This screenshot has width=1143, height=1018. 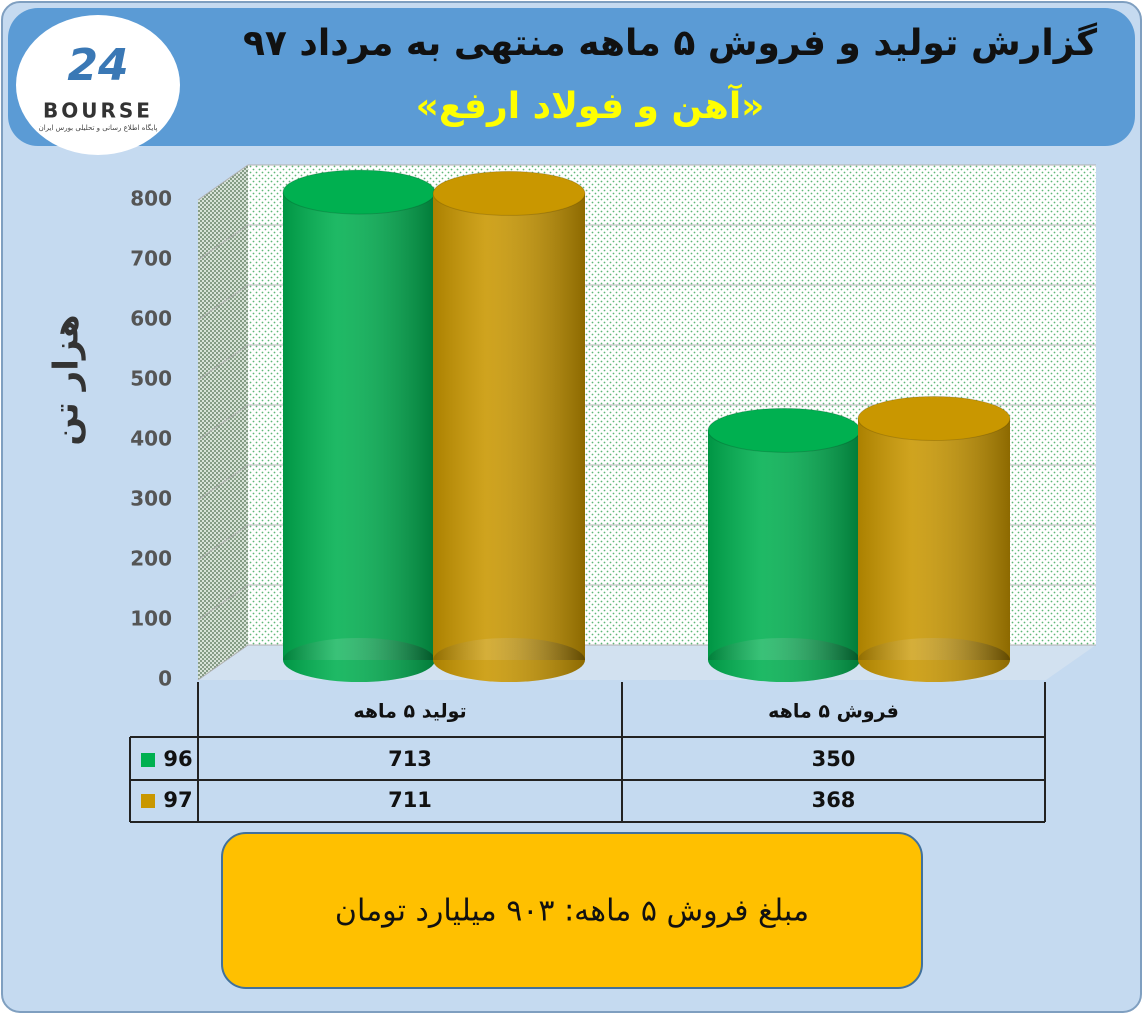 What do you see at coordinates (571, 77) in the screenshot?
I see `header-band` at bounding box center [571, 77].